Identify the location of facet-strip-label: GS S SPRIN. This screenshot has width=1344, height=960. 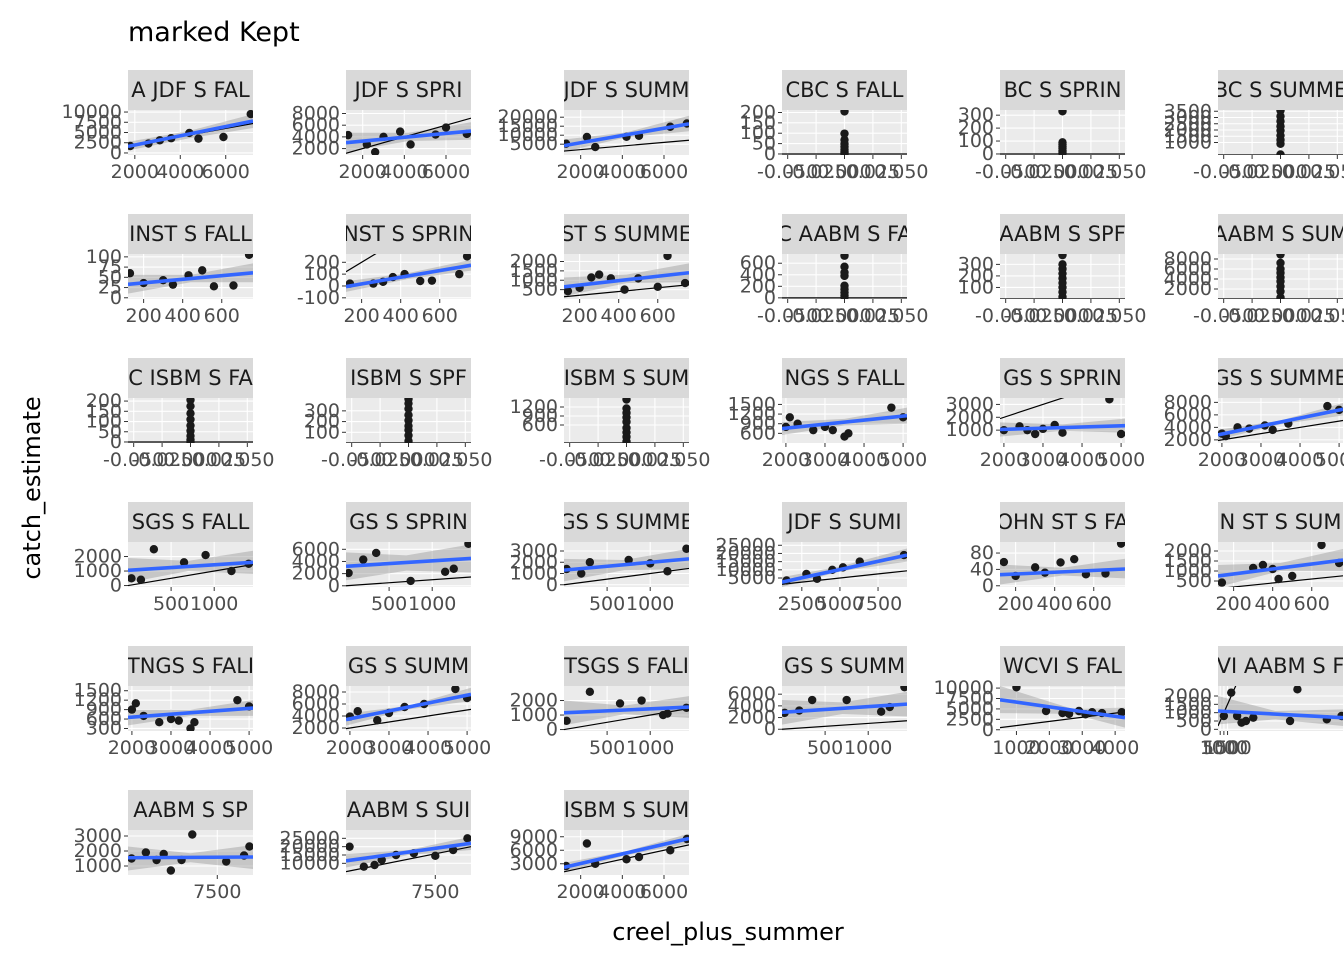
(1062, 378).